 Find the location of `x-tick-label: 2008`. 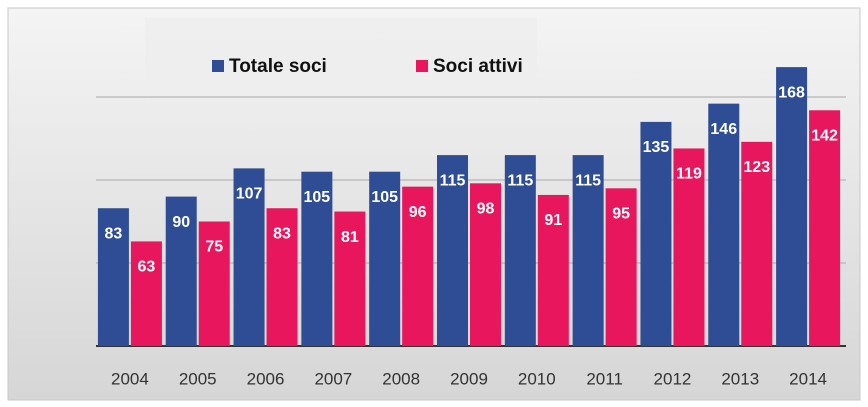

x-tick-label: 2008 is located at coordinates (401, 378).